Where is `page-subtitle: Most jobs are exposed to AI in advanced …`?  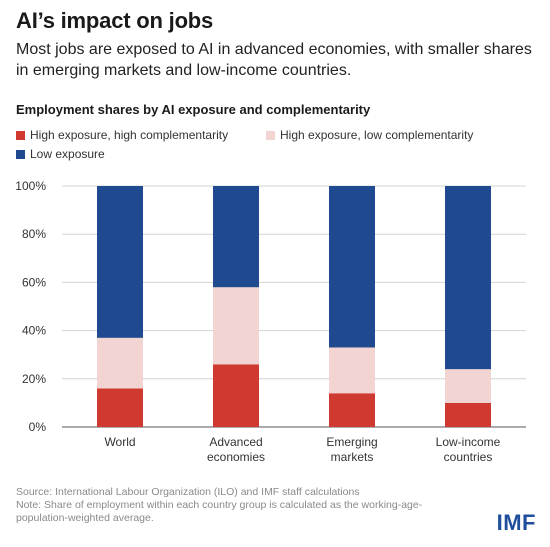
page-subtitle: Most jobs are exposed to AI in advanced … is located at coordinates (274, 60).